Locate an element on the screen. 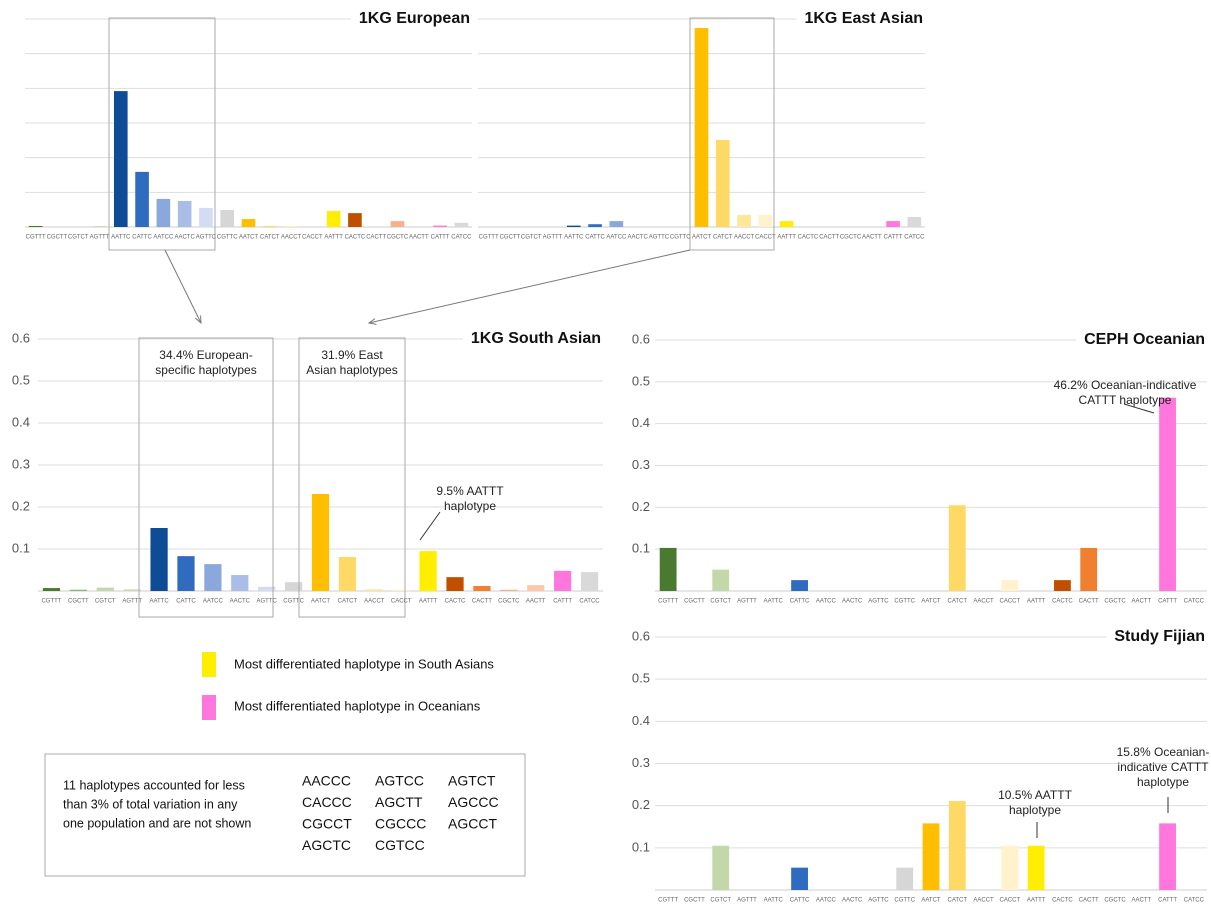 Image resolution: width=1211 pixels, height=909 pixels. note-box is located at coordinates (285, 815).